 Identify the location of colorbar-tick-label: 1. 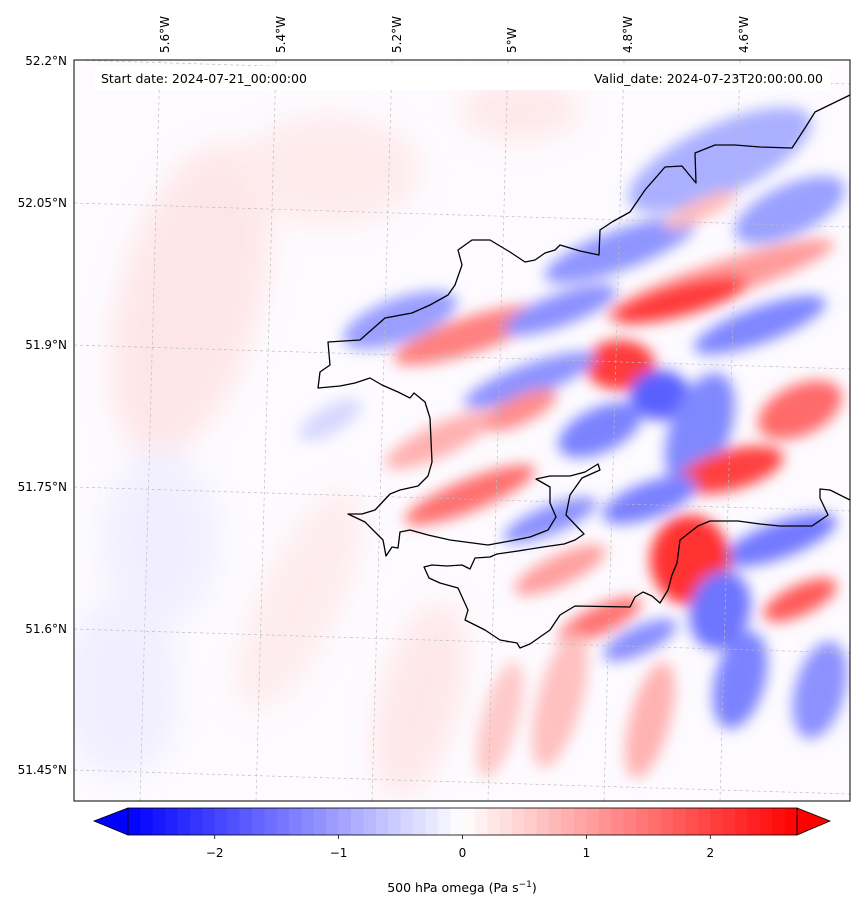
(587, 853).